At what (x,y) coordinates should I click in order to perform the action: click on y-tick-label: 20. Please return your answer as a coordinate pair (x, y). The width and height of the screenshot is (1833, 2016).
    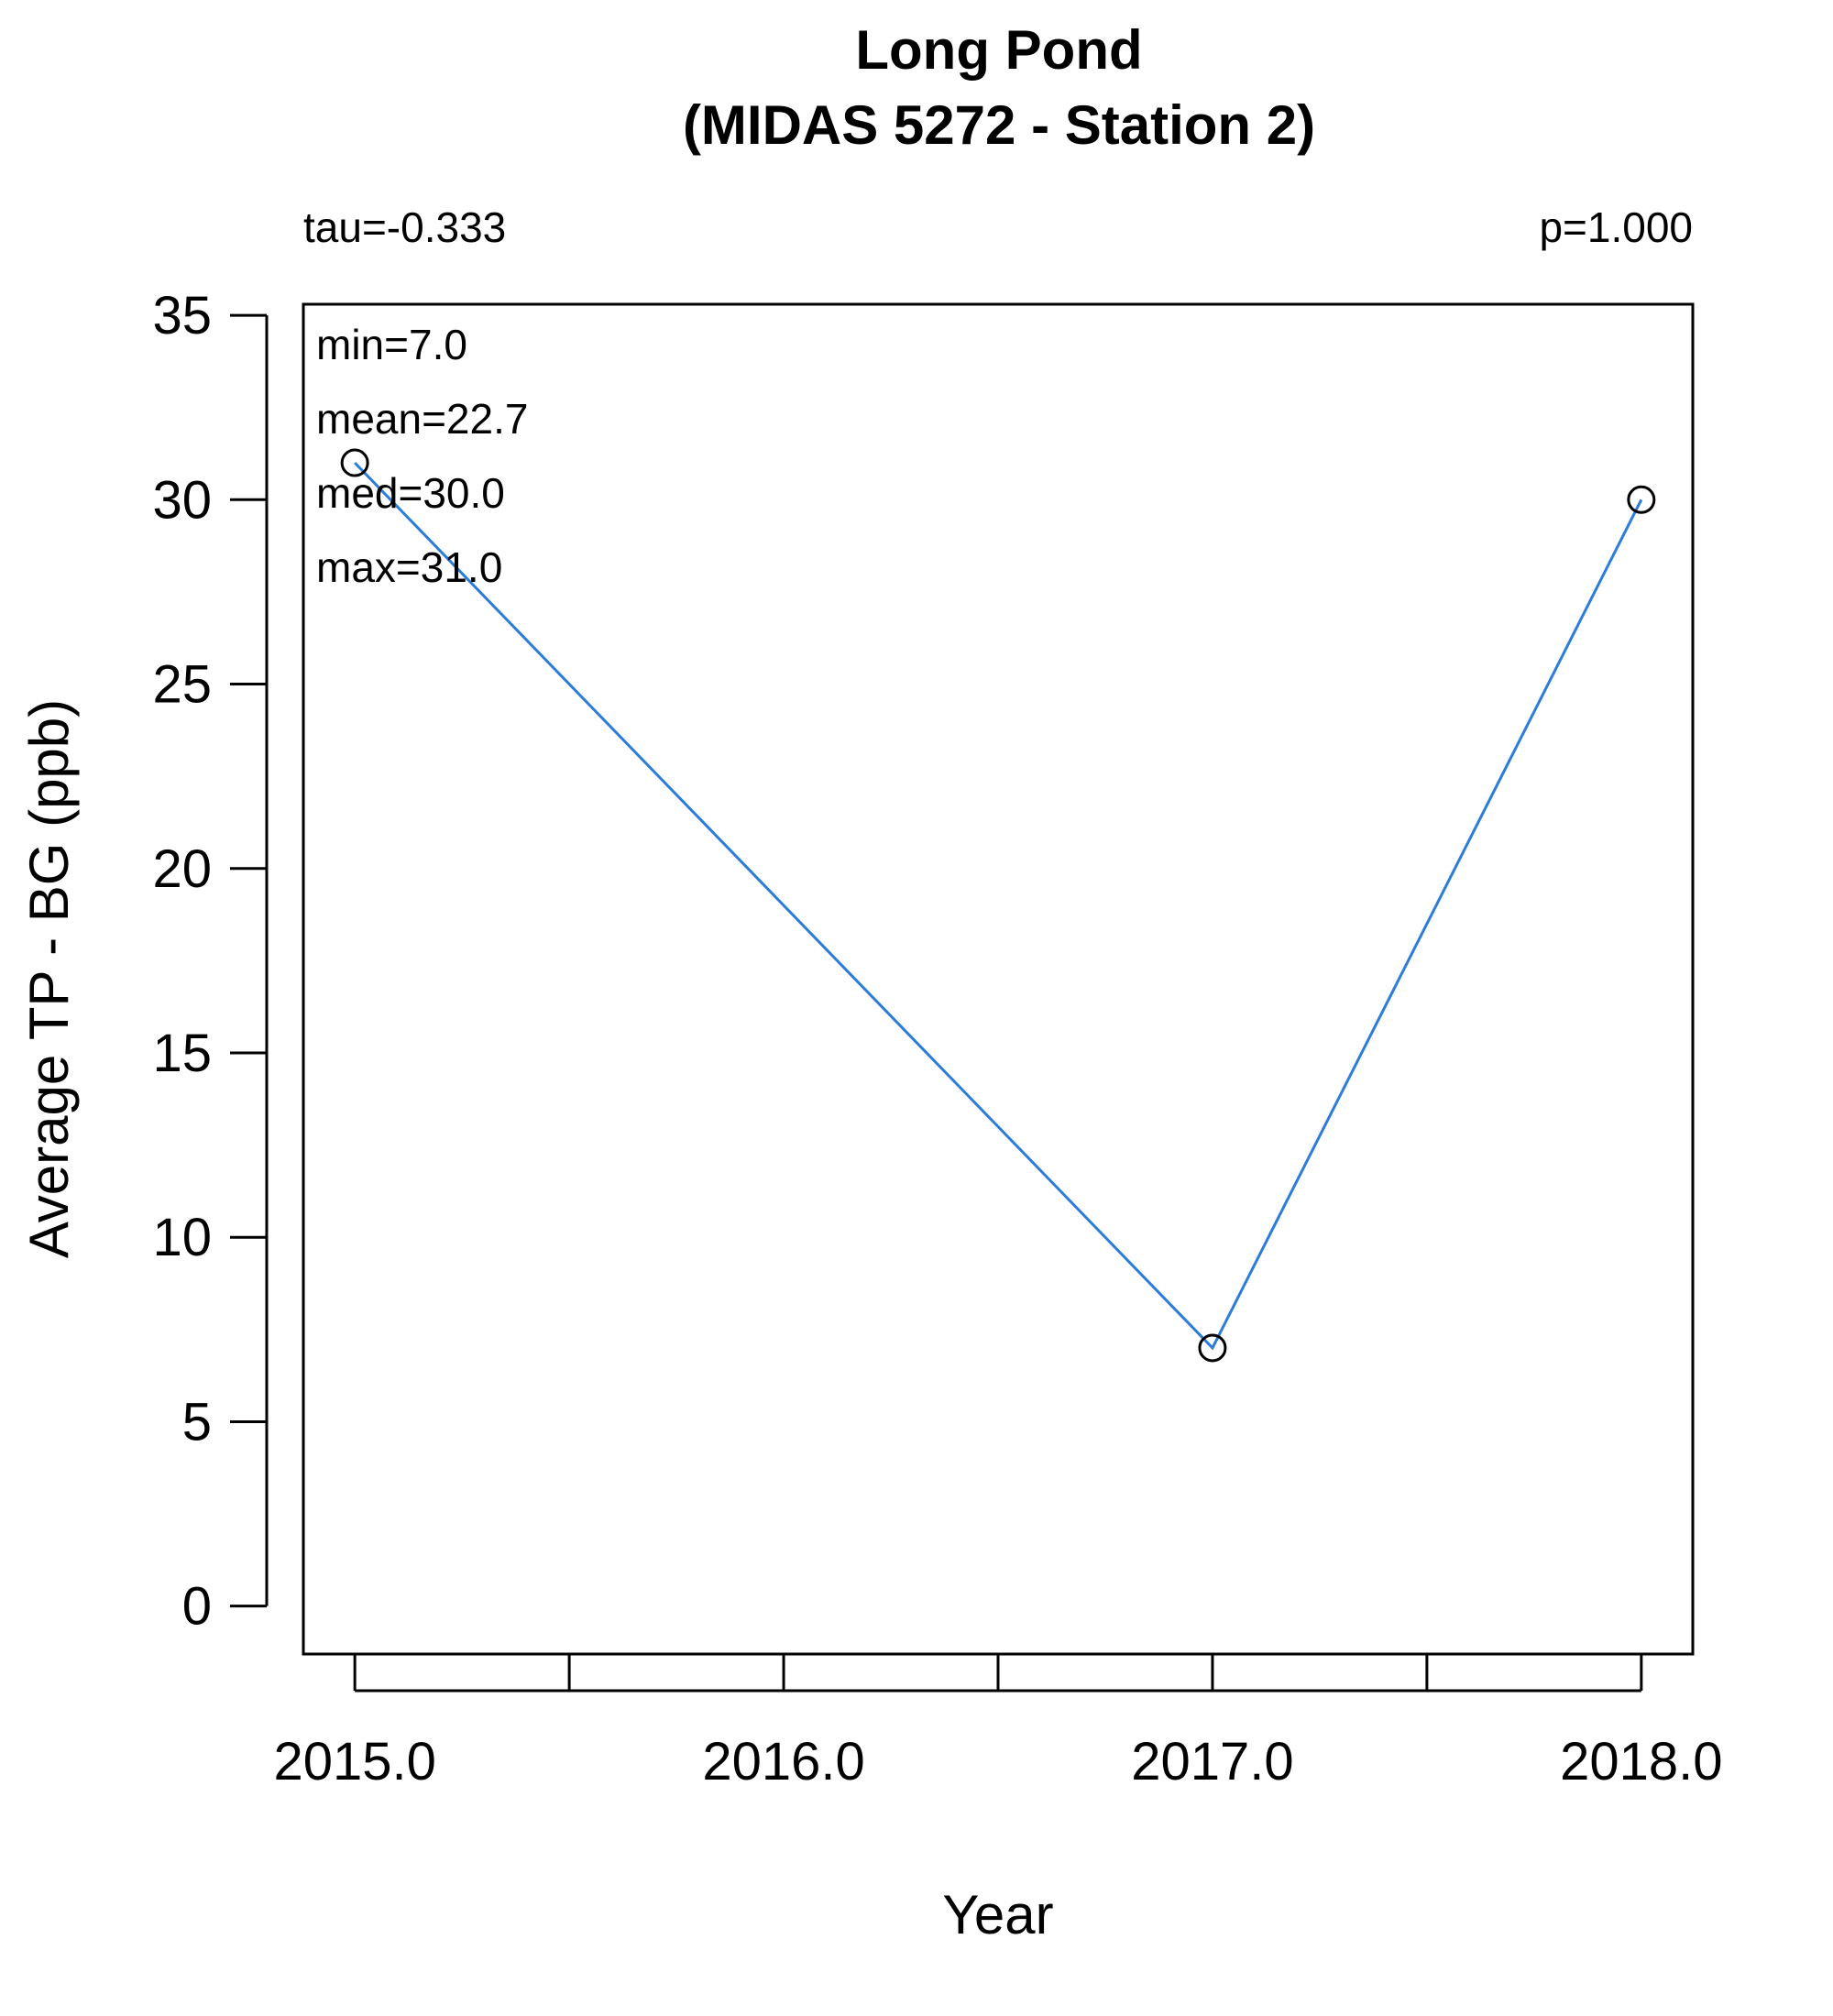
    Looking at the image, I should click on (182, 869).